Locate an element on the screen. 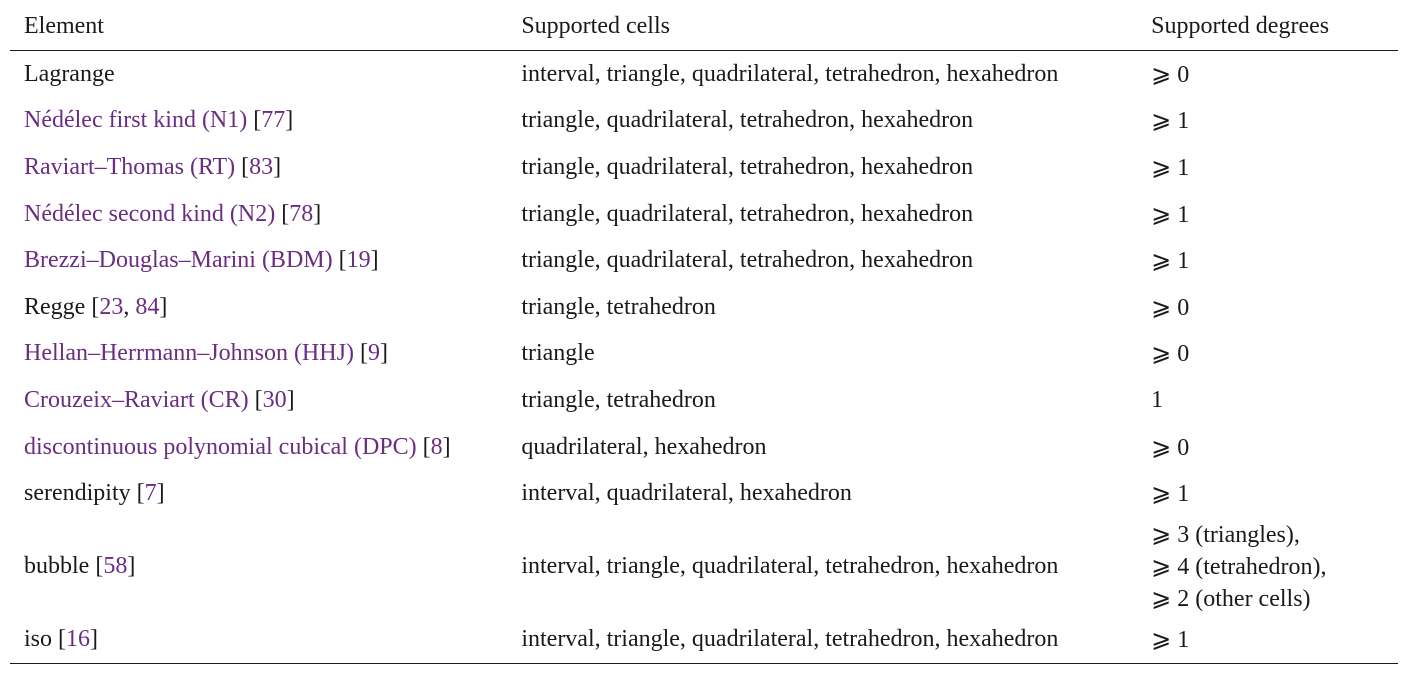  citation-reference-link: 77 is located at coordinates (273, 120).